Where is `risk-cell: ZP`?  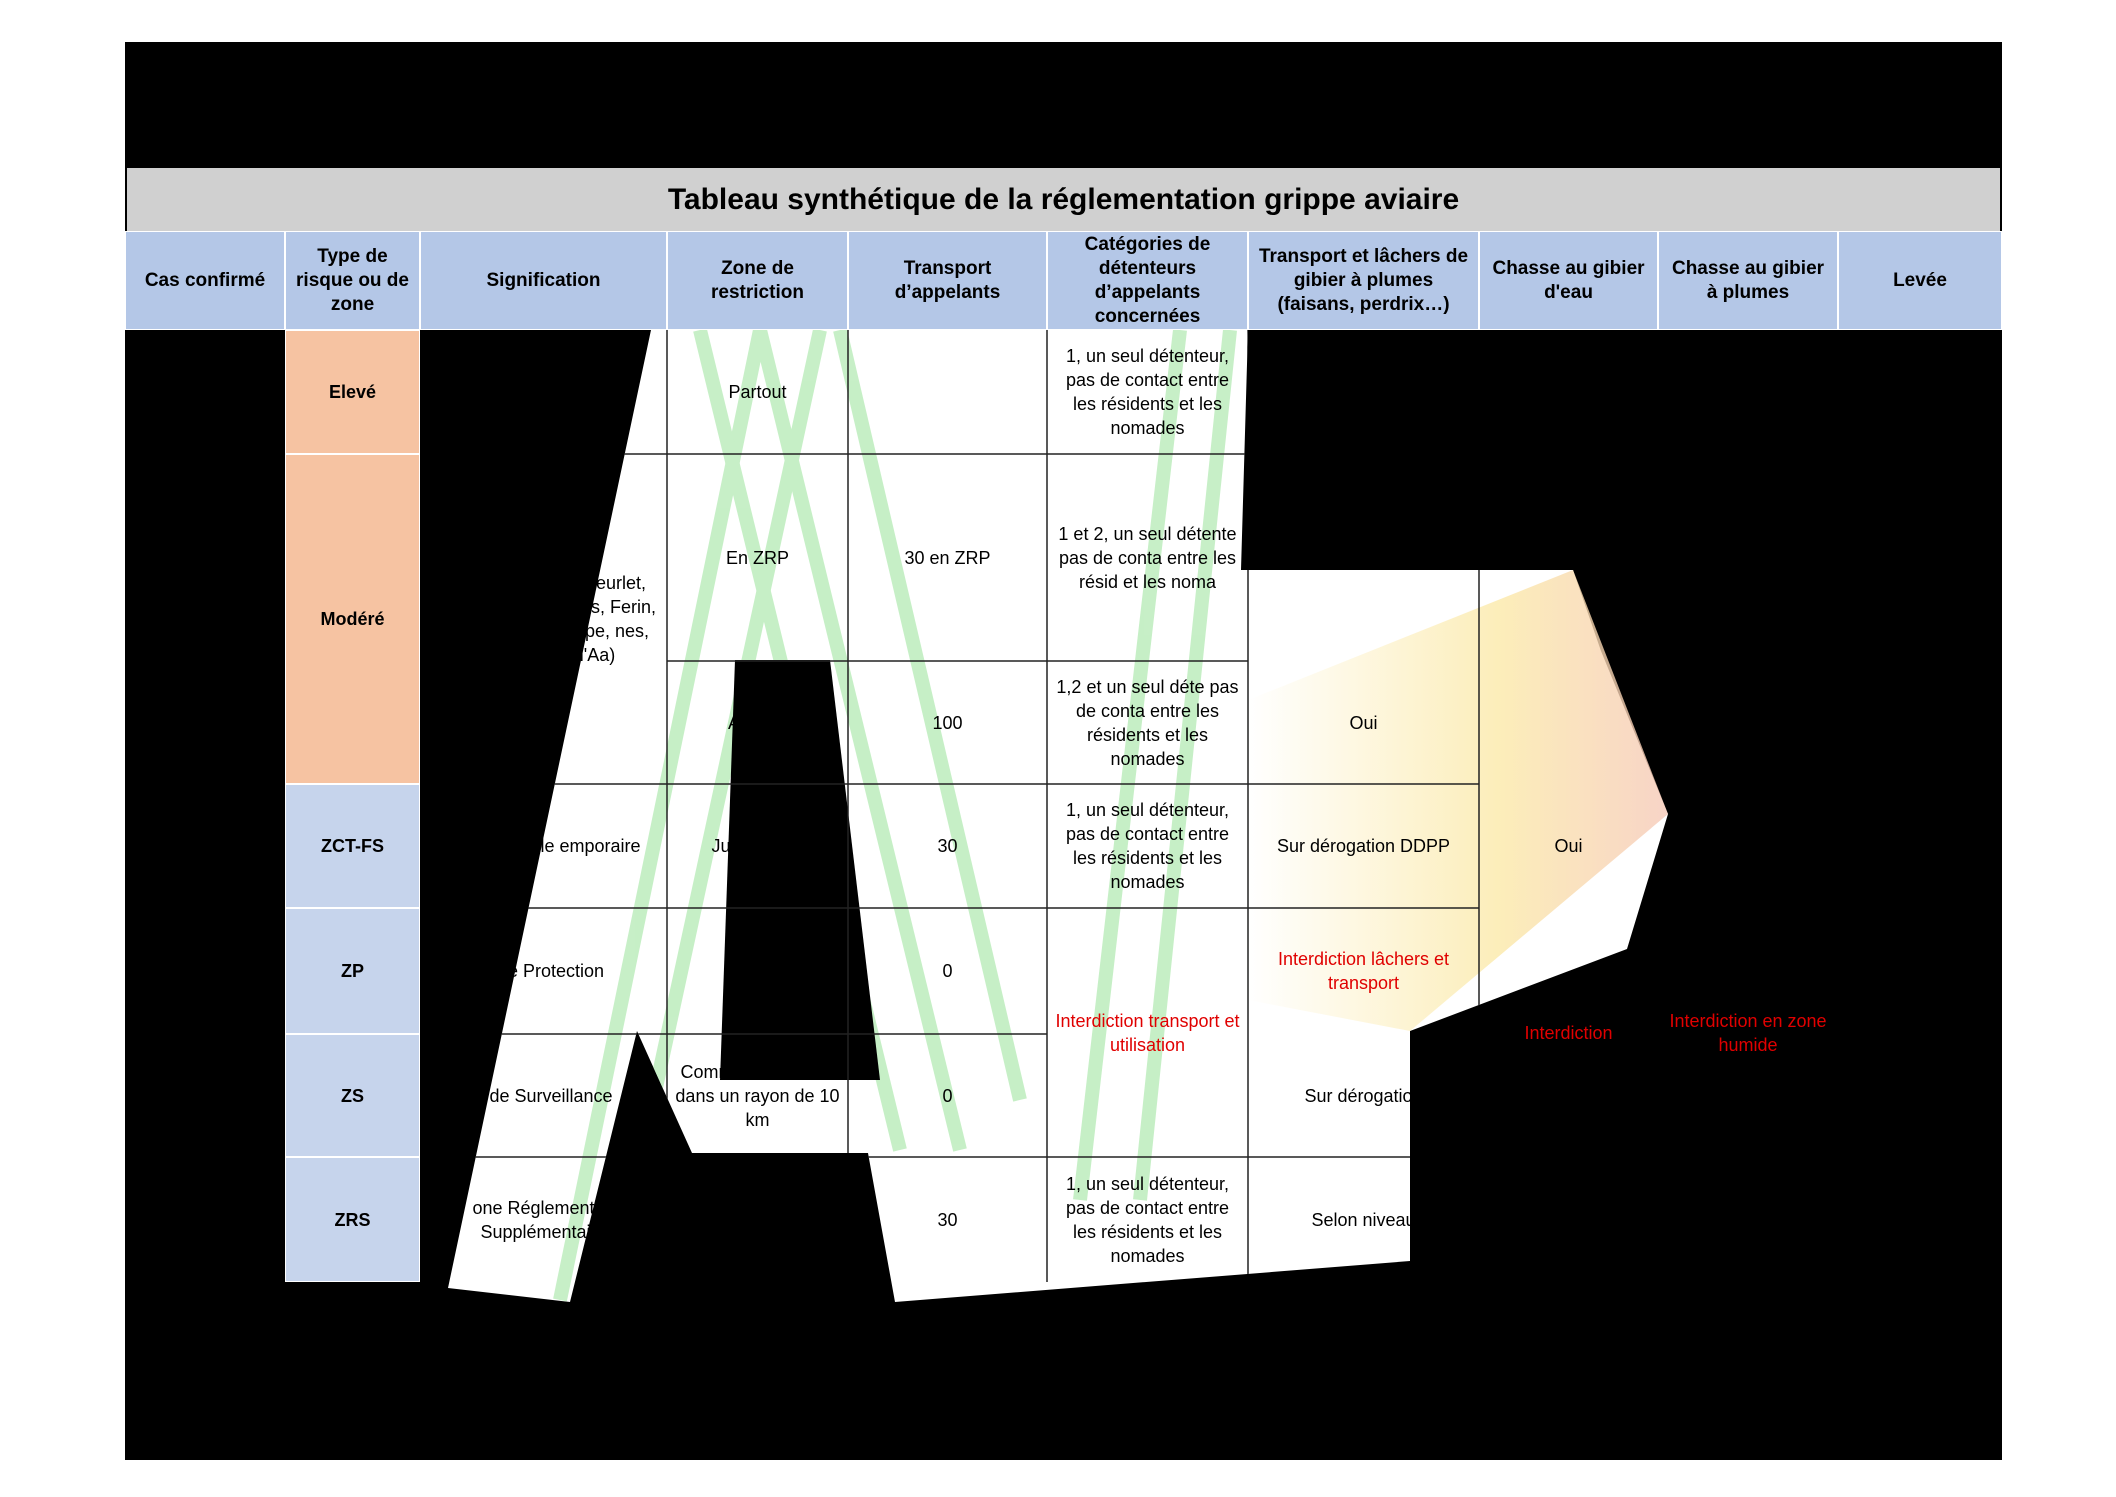 risk-cell: ZP is located at coordinates (352, 971).